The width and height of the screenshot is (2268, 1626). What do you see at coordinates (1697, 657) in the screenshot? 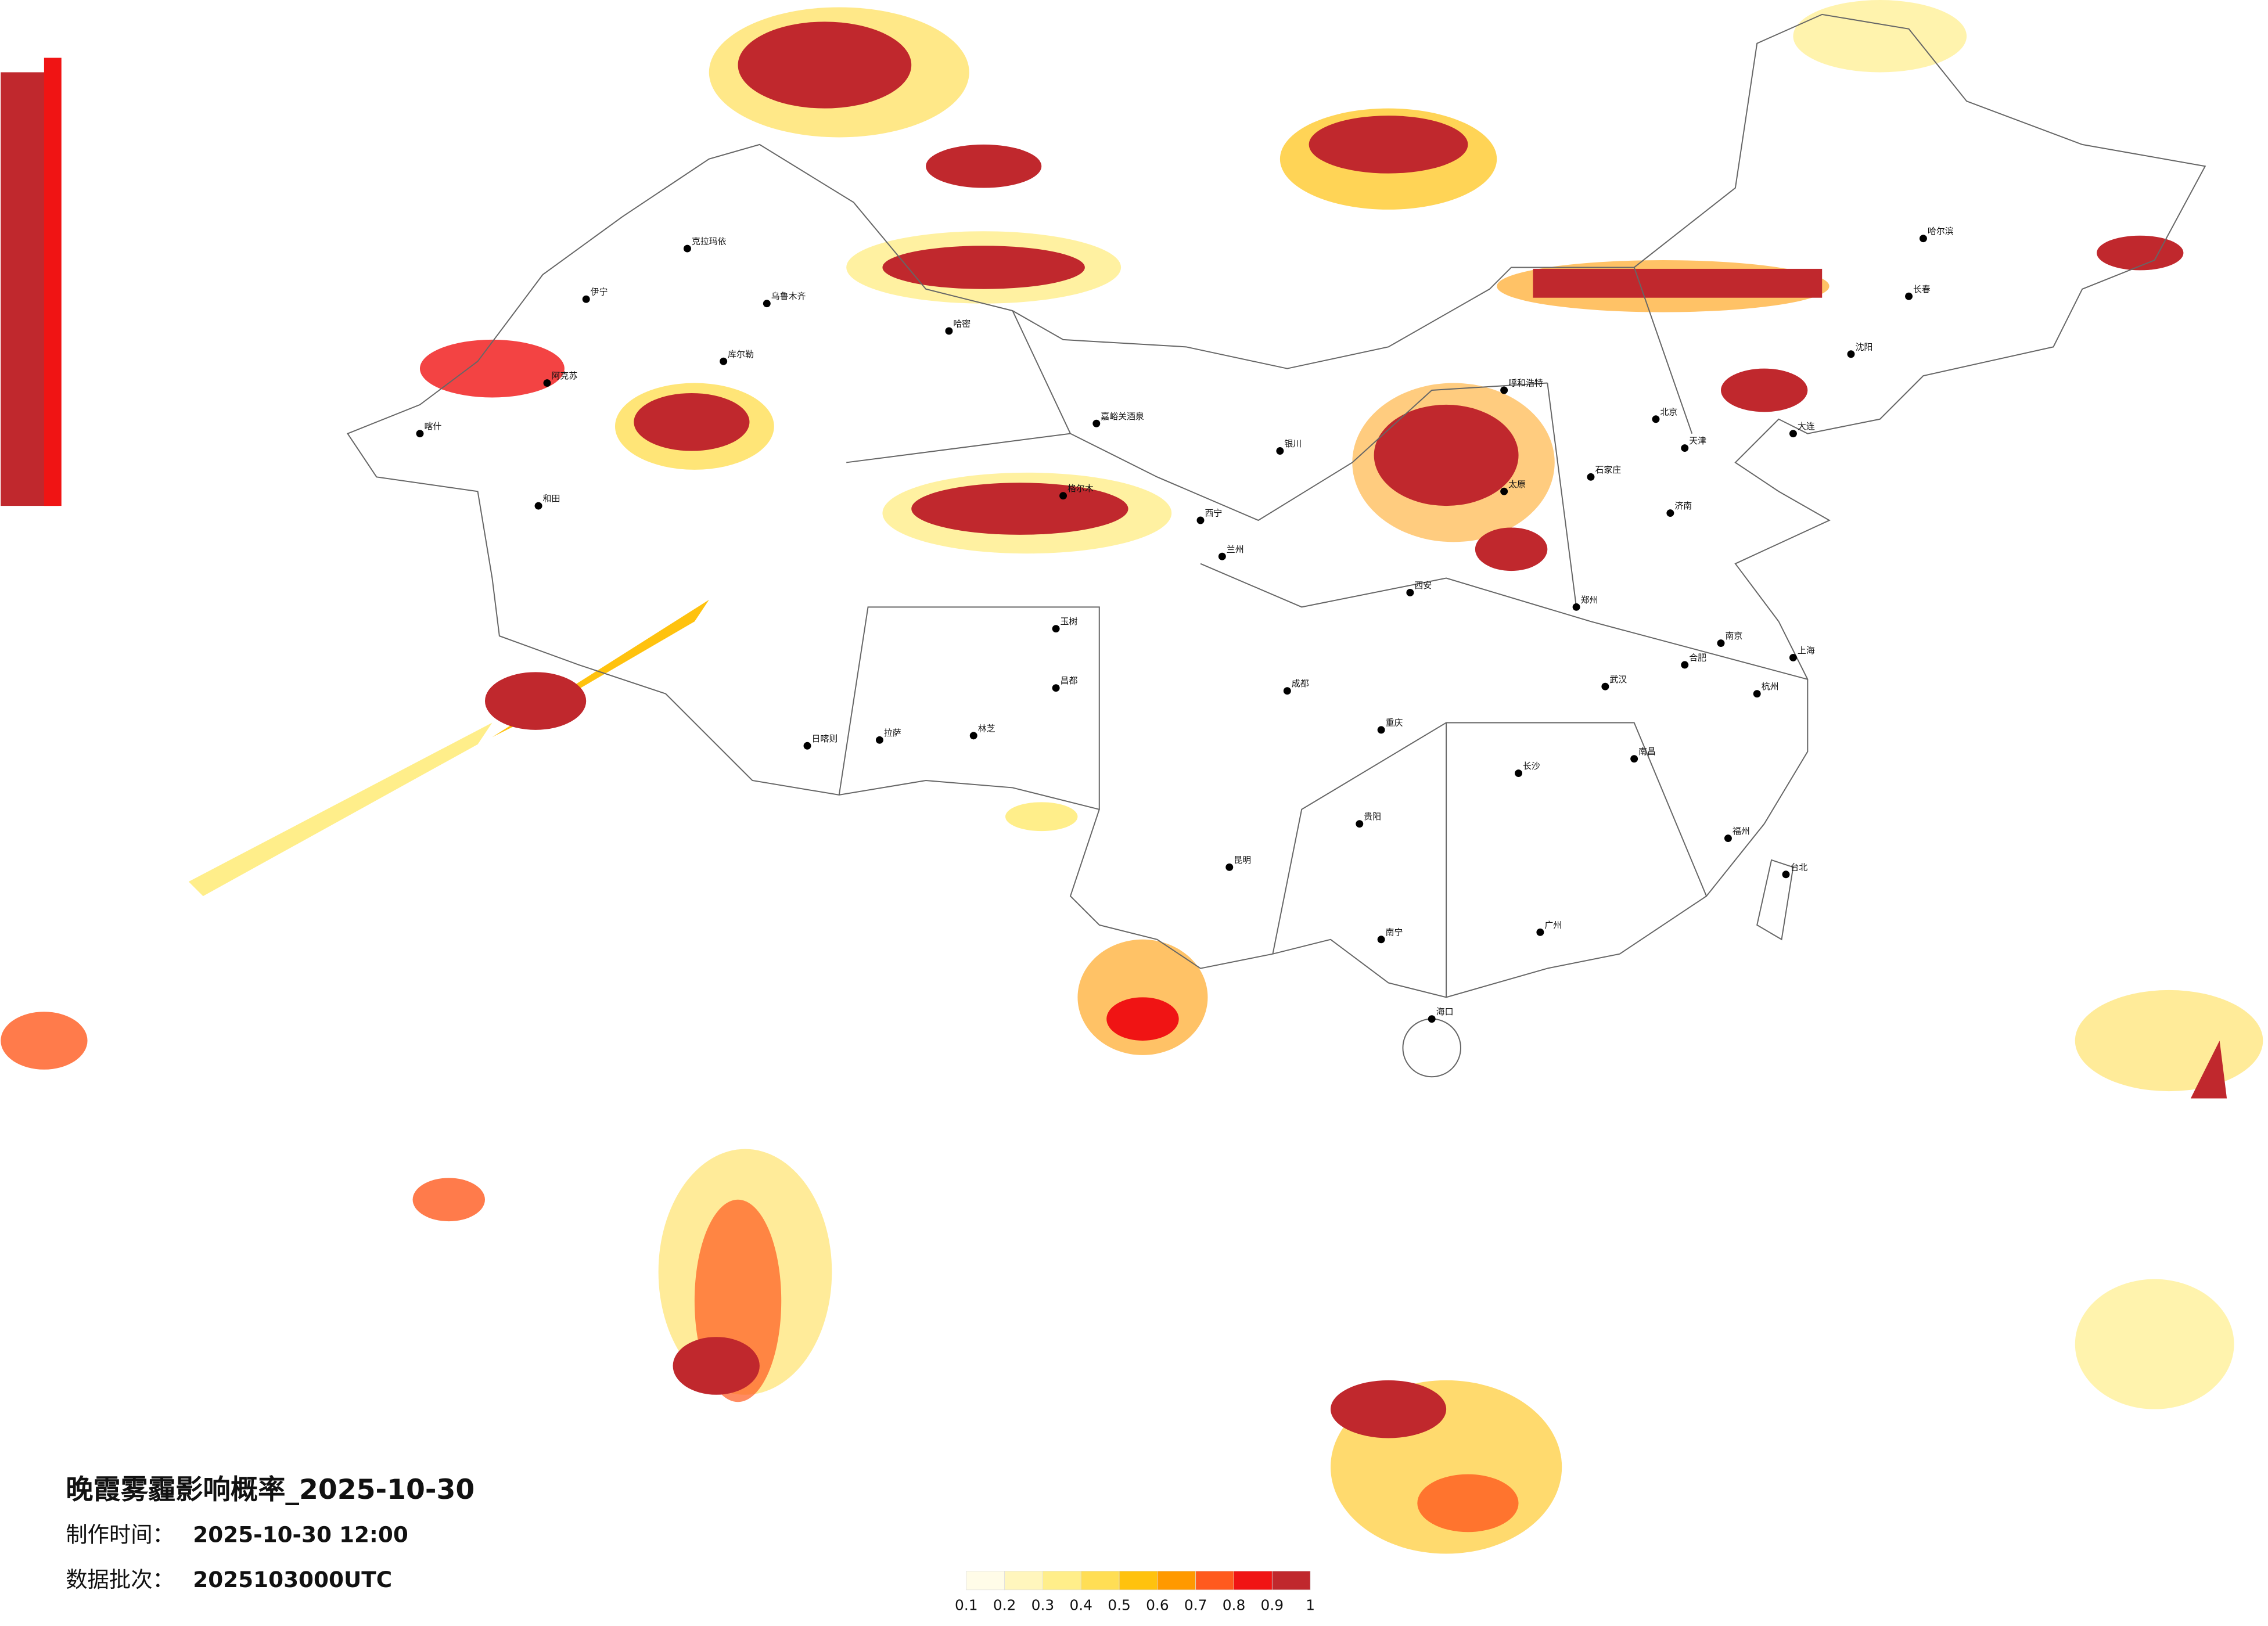
I see `city-label: 合肥` at bounding box center [1697, 657].